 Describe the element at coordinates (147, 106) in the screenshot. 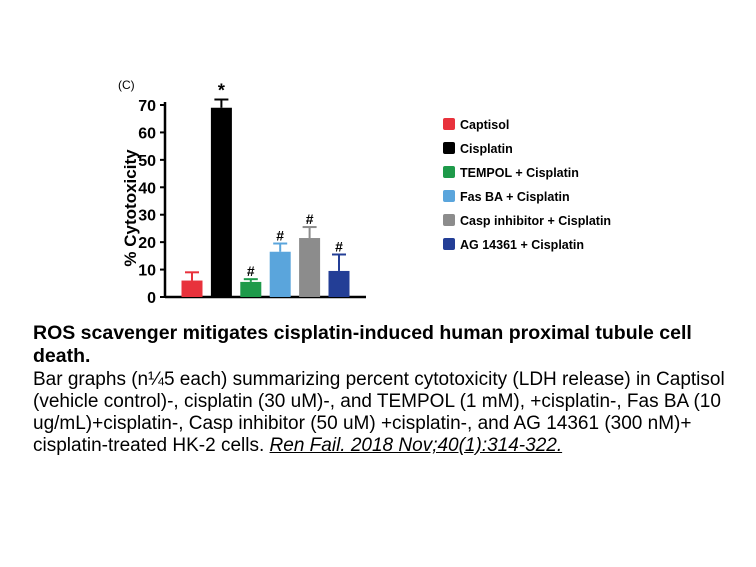

I see `y-tick-label: 70` at that location.